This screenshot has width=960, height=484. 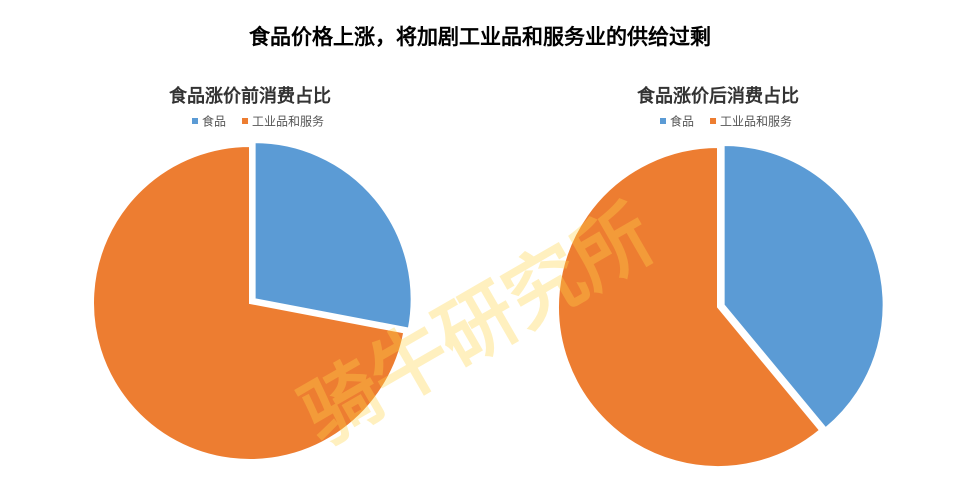 What do you see at coordinates (717, 96) in the screenshot?
I see `chart-title: 食品涨价后消费占比` at bounding box center [717, 96].